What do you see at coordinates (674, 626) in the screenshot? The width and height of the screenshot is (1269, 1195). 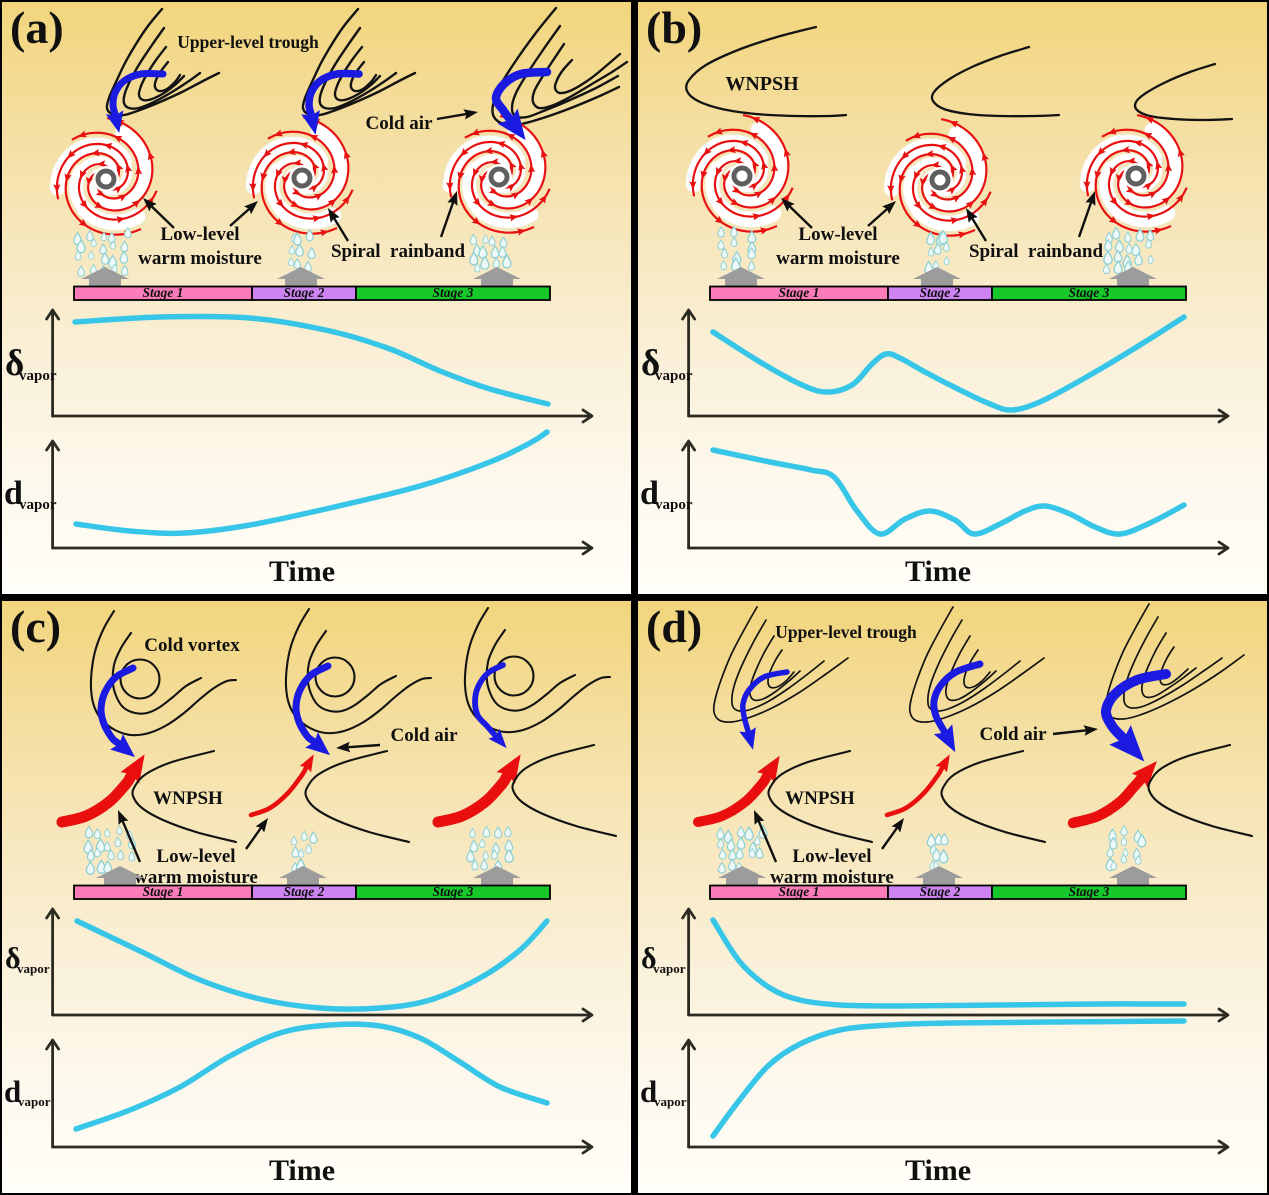 I see `svg-text: (d)` at bounding box center [674, 626].